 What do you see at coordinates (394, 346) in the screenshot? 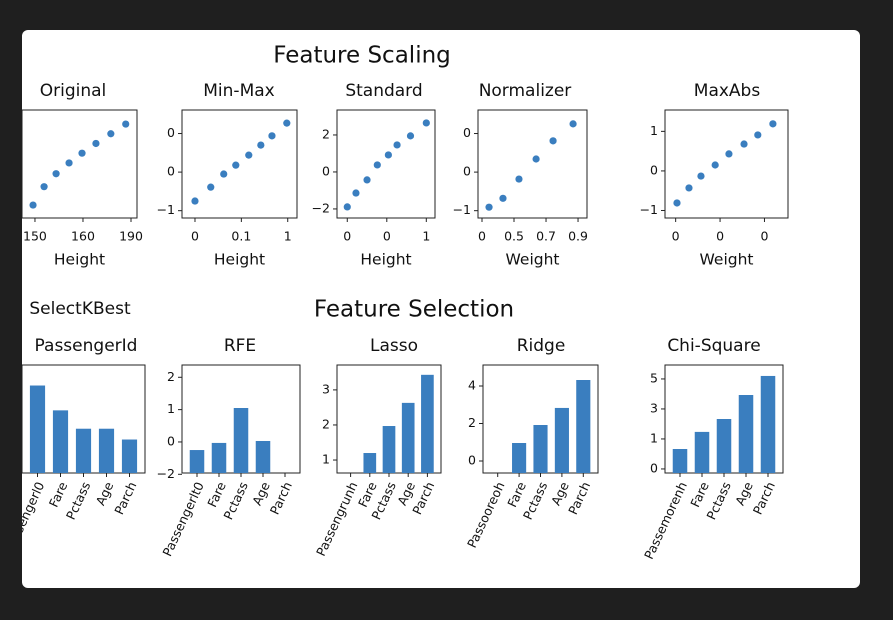
I see `panel-title: Lasso` at bounding box center [394, 346].